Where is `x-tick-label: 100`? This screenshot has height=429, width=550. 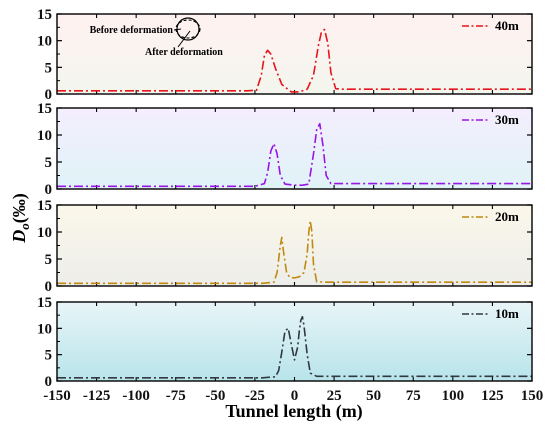
x-tick-label: 100 is located at coordinates (453, 396).